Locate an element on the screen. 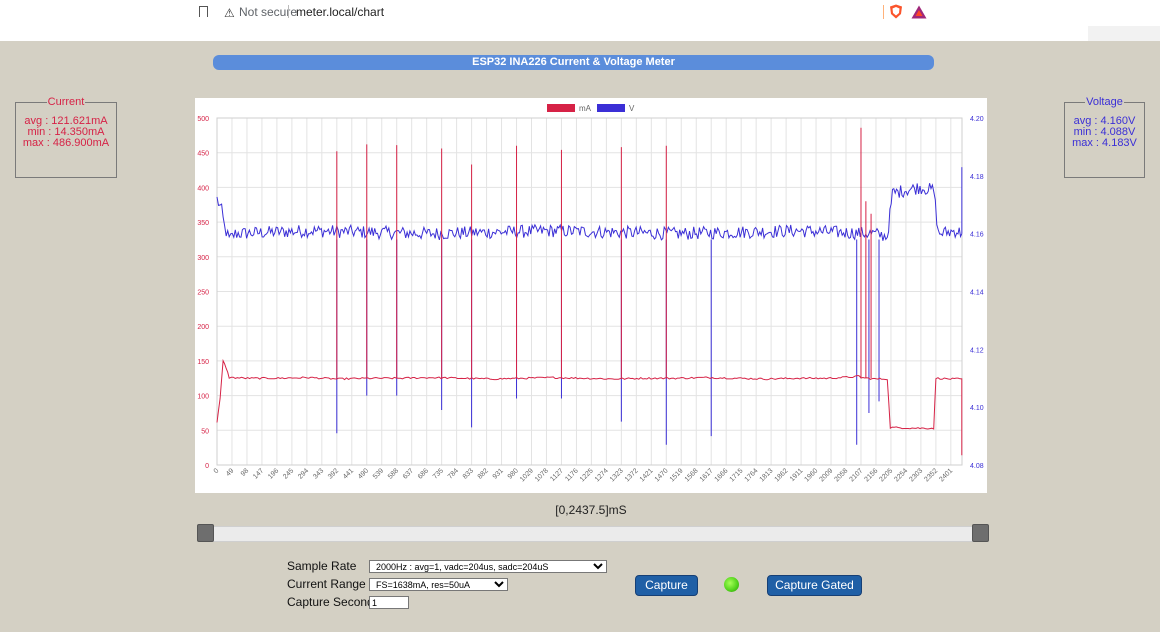 This screenshot has height=632, width=1160. x-tick-label: 1470 is located at coordinates (662, 475).